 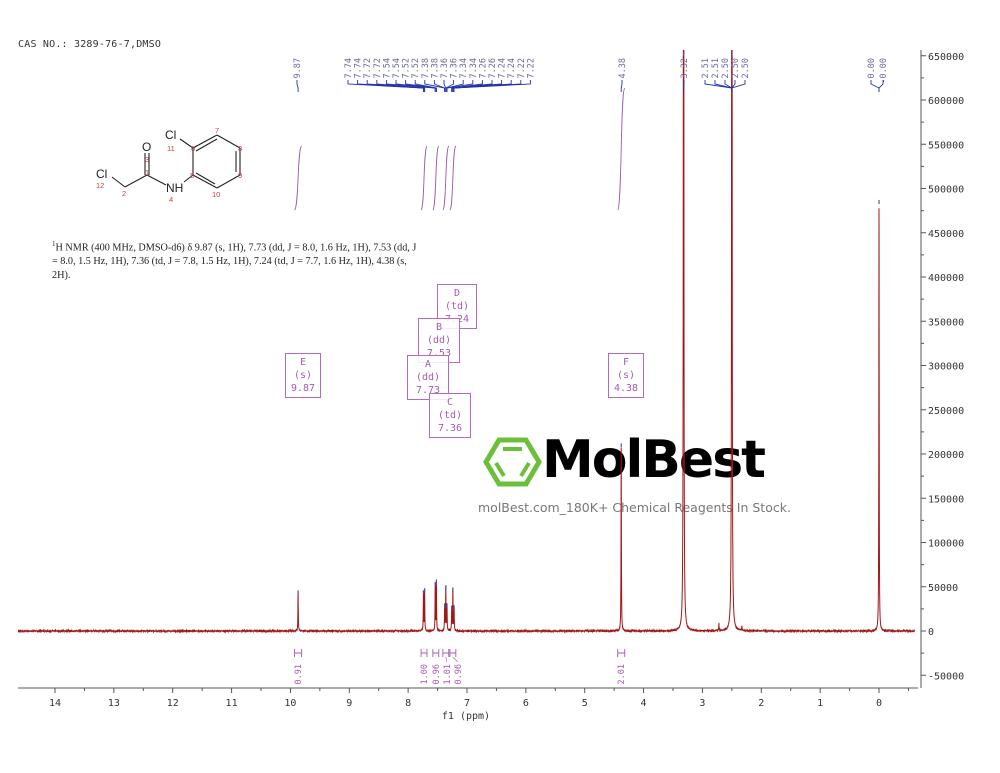 What do you see at coordinates (884, 71) in the screenshot?
I see `peak-label: -0.00` at bounding box center [884, 71].